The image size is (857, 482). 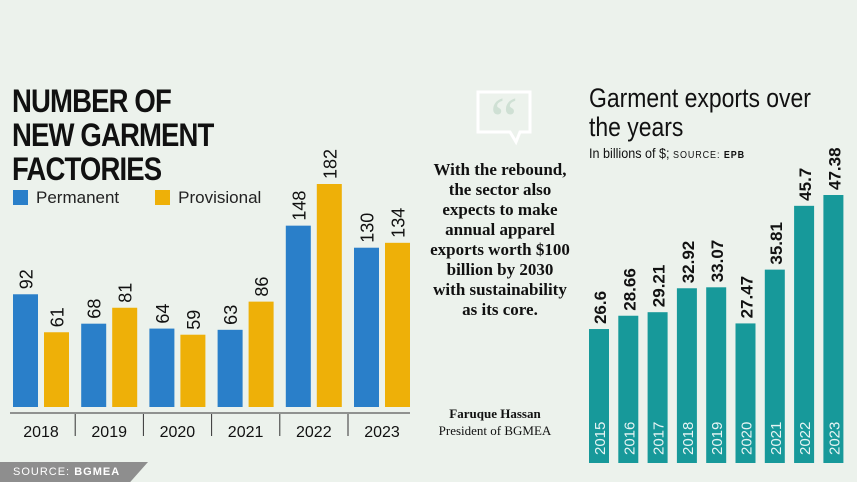 What do you see at coordinates (745, 393) in the screenshot?
I see `bar-export-2020` at bounding box center [745, 393].